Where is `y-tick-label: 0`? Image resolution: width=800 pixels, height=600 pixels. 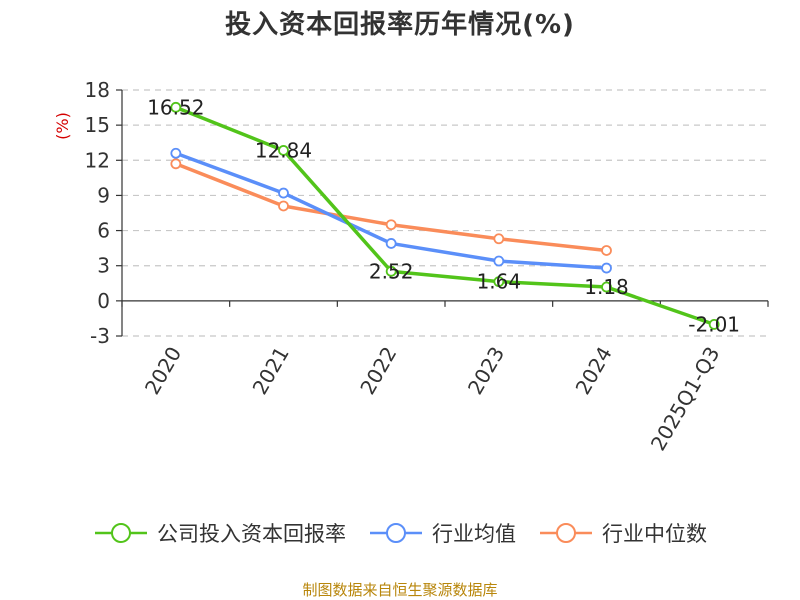 y-tick-label: 0 is located at coordinates (103, 301).